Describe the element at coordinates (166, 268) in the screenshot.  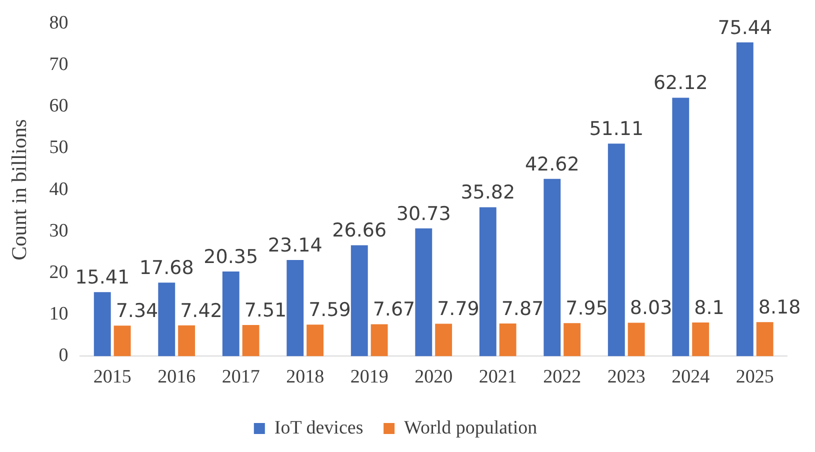
I see `data-label: 17.68` at that location.